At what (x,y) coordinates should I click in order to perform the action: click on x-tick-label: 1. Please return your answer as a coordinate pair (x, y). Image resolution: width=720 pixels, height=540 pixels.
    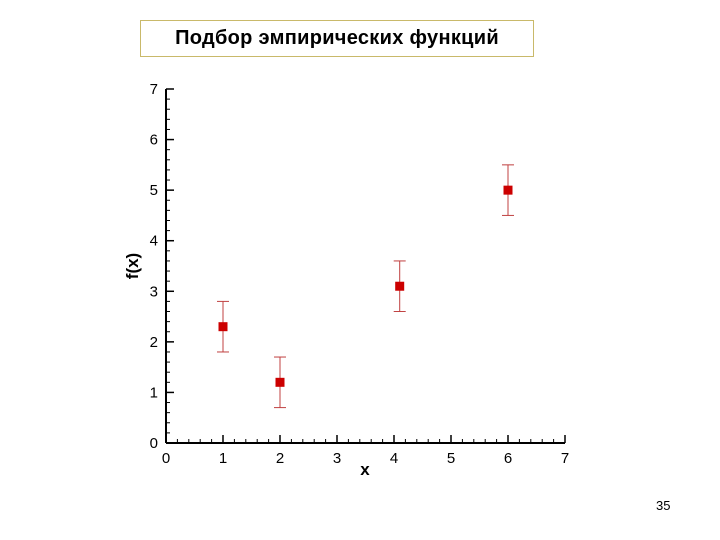
    Looking at the image, I should click on (223, 458).